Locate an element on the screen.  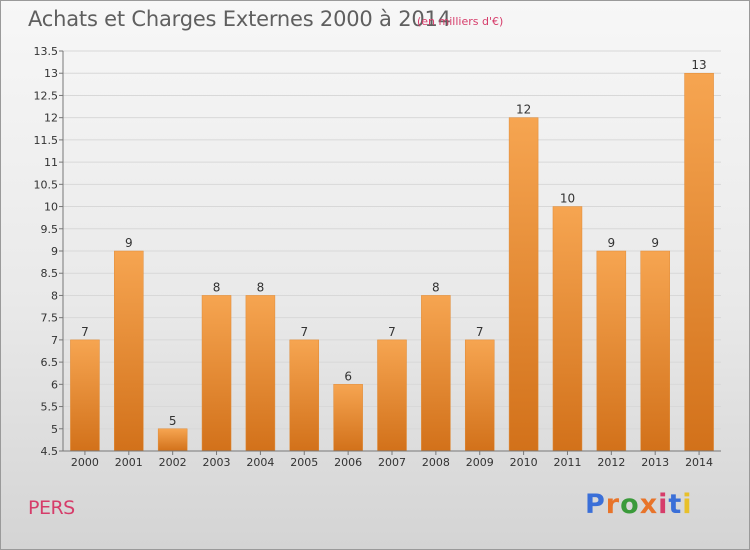
x-tick-label: 2001 is located at coordinates (129, 462).